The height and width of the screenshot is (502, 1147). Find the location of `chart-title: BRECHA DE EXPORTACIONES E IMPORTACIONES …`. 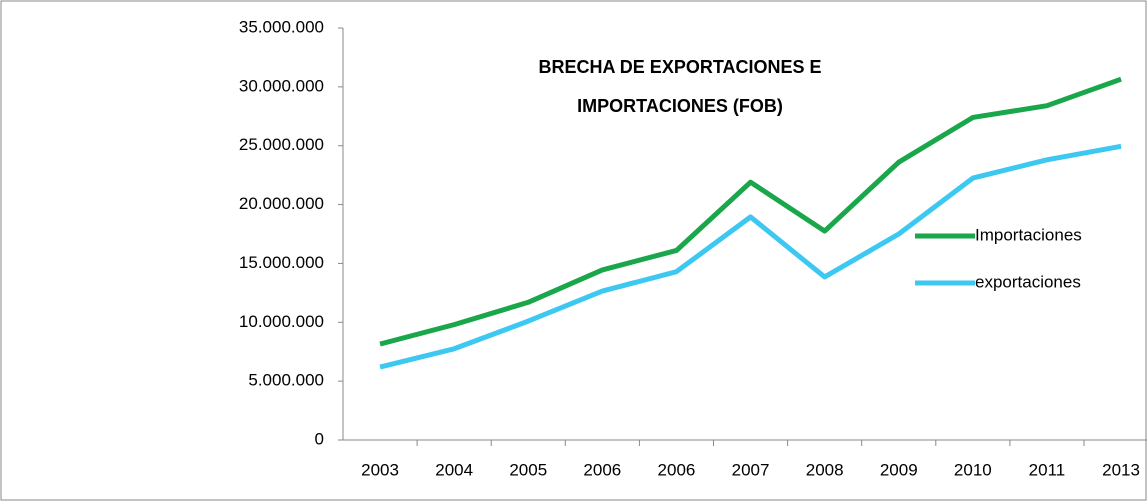

chart-title: BRECHA DE EXPORTACIONES E IMPORTACIONES … is located at coordinates (680, 86).